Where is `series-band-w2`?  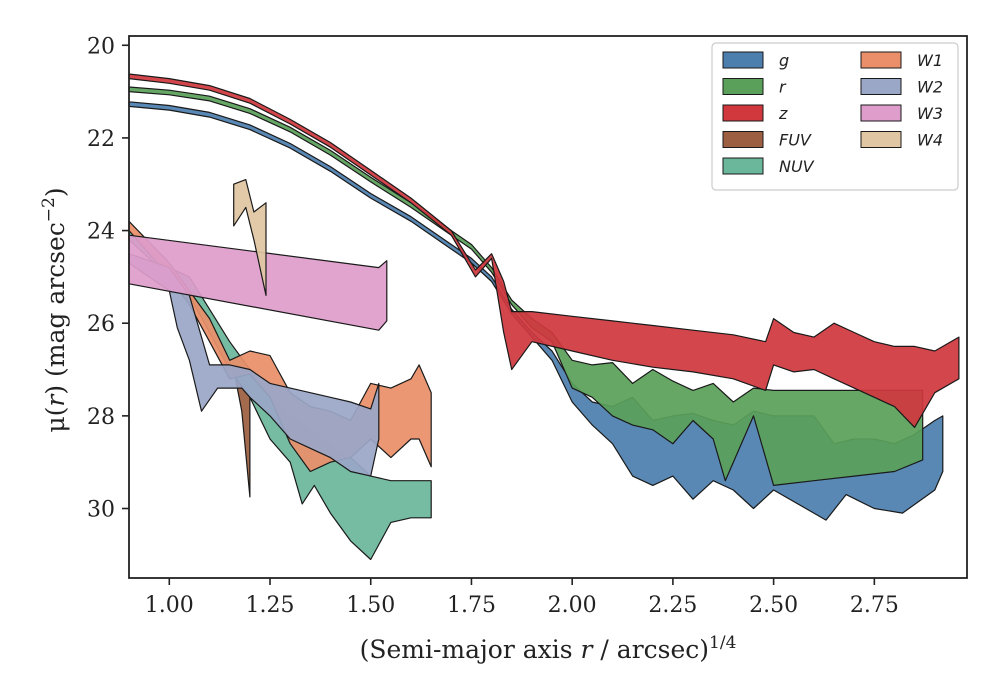 series-band-w2 is located at coordinates (254, 365).